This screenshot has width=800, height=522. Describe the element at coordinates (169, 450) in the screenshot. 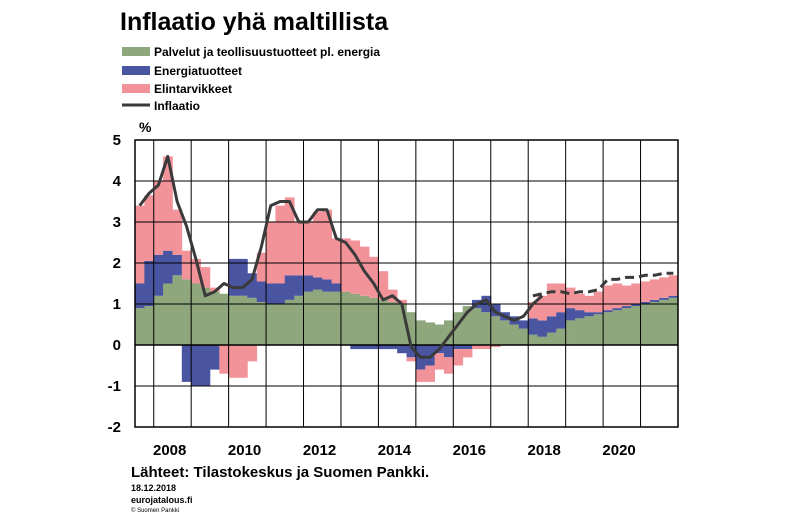

I see `x-tick-label: 2008` at that location.